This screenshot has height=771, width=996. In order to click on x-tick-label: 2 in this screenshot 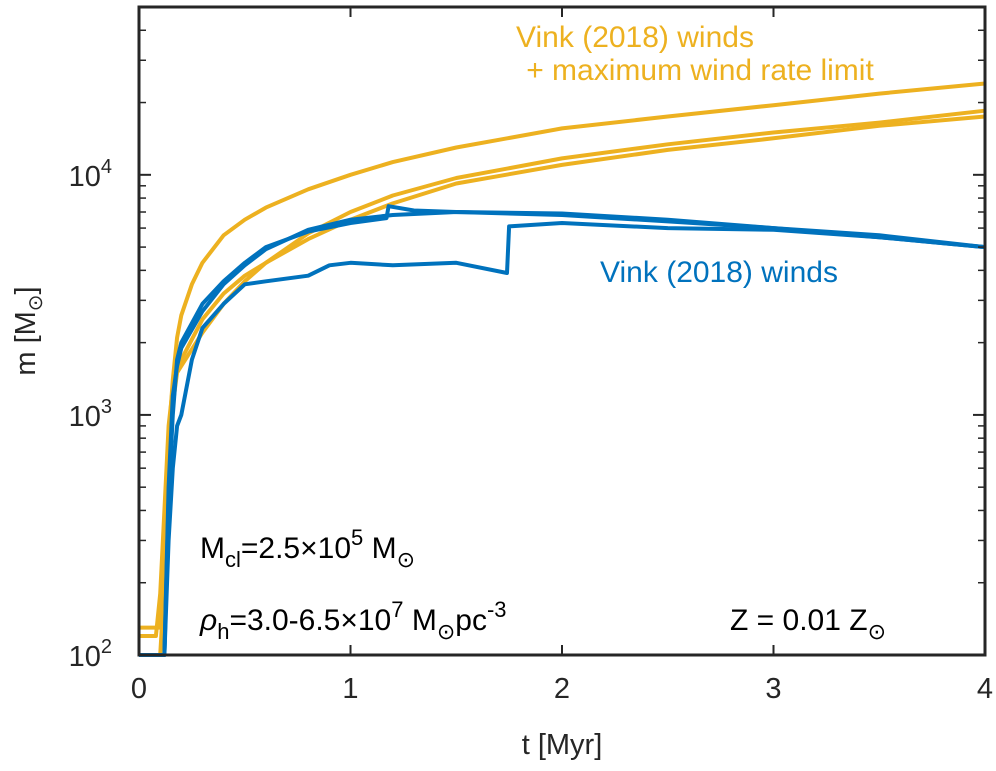, I will do `click(562, 689)`.